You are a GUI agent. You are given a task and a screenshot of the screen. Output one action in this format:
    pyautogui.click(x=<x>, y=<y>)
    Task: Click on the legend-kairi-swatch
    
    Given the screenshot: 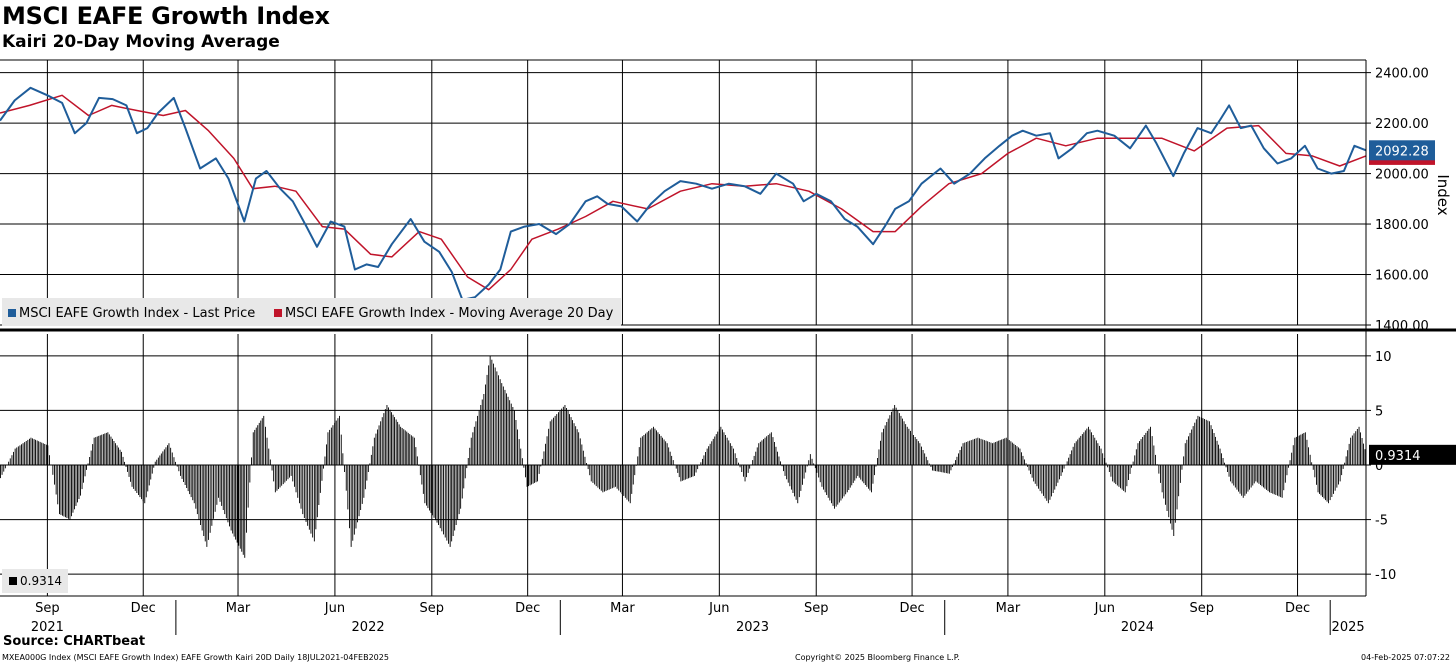 What is the action you would take?
    pyautogui.click(x=13, y=581)
    